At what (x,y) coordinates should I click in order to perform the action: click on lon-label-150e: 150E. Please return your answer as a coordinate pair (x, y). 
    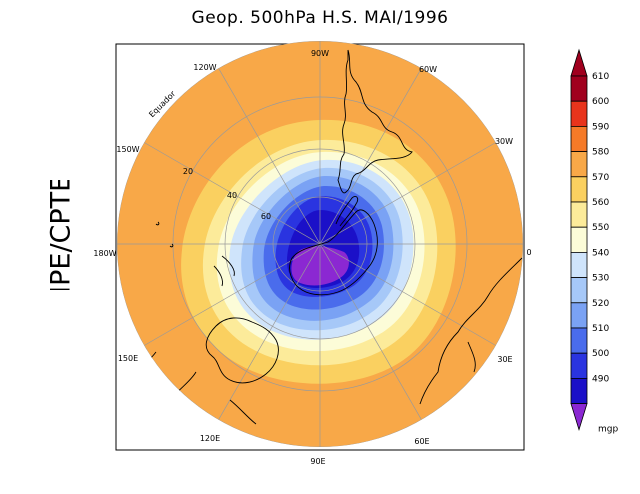
    Looking at the image, I should click on (128, 358).